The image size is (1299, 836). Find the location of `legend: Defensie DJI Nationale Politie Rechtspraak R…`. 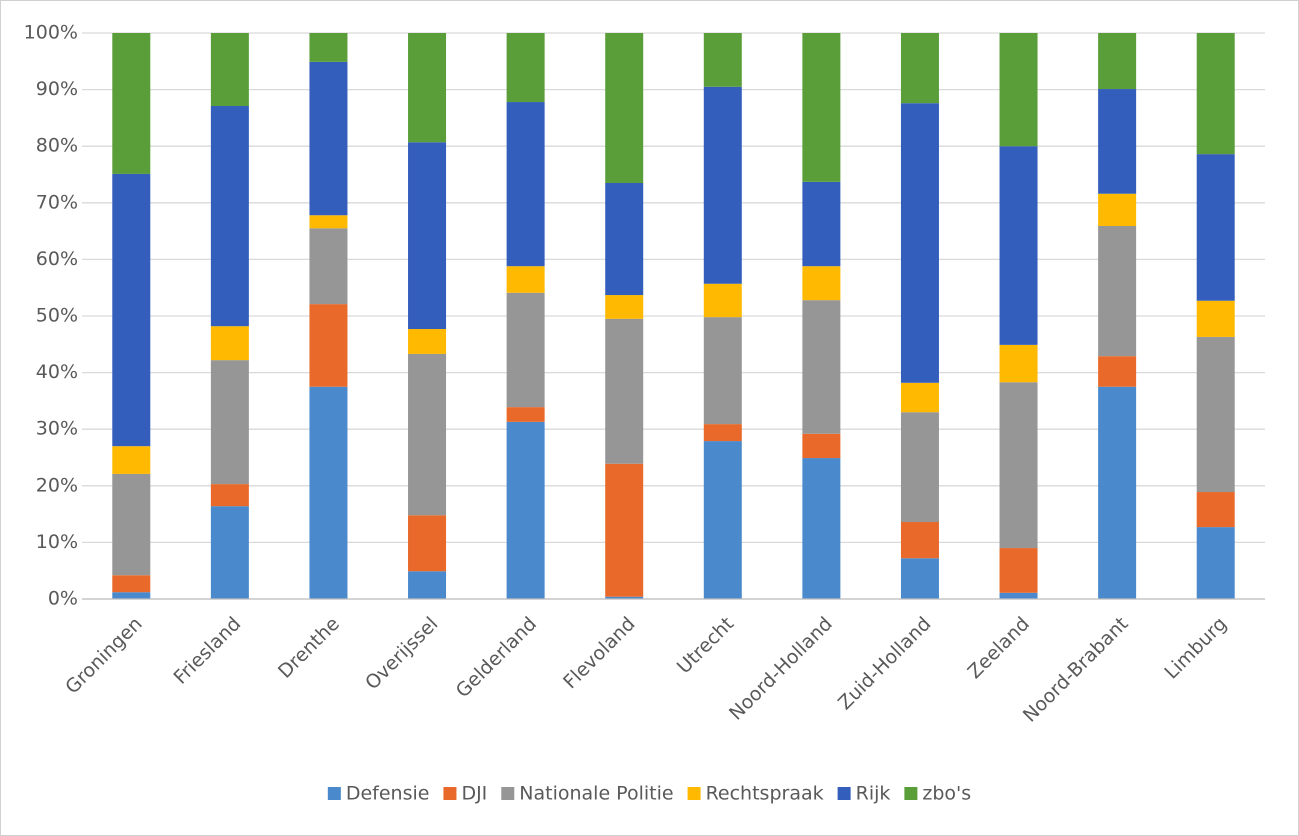

legend: Defensie DJI Nationale Politie Rechtspraak R… is located at coordinates (649, 794).